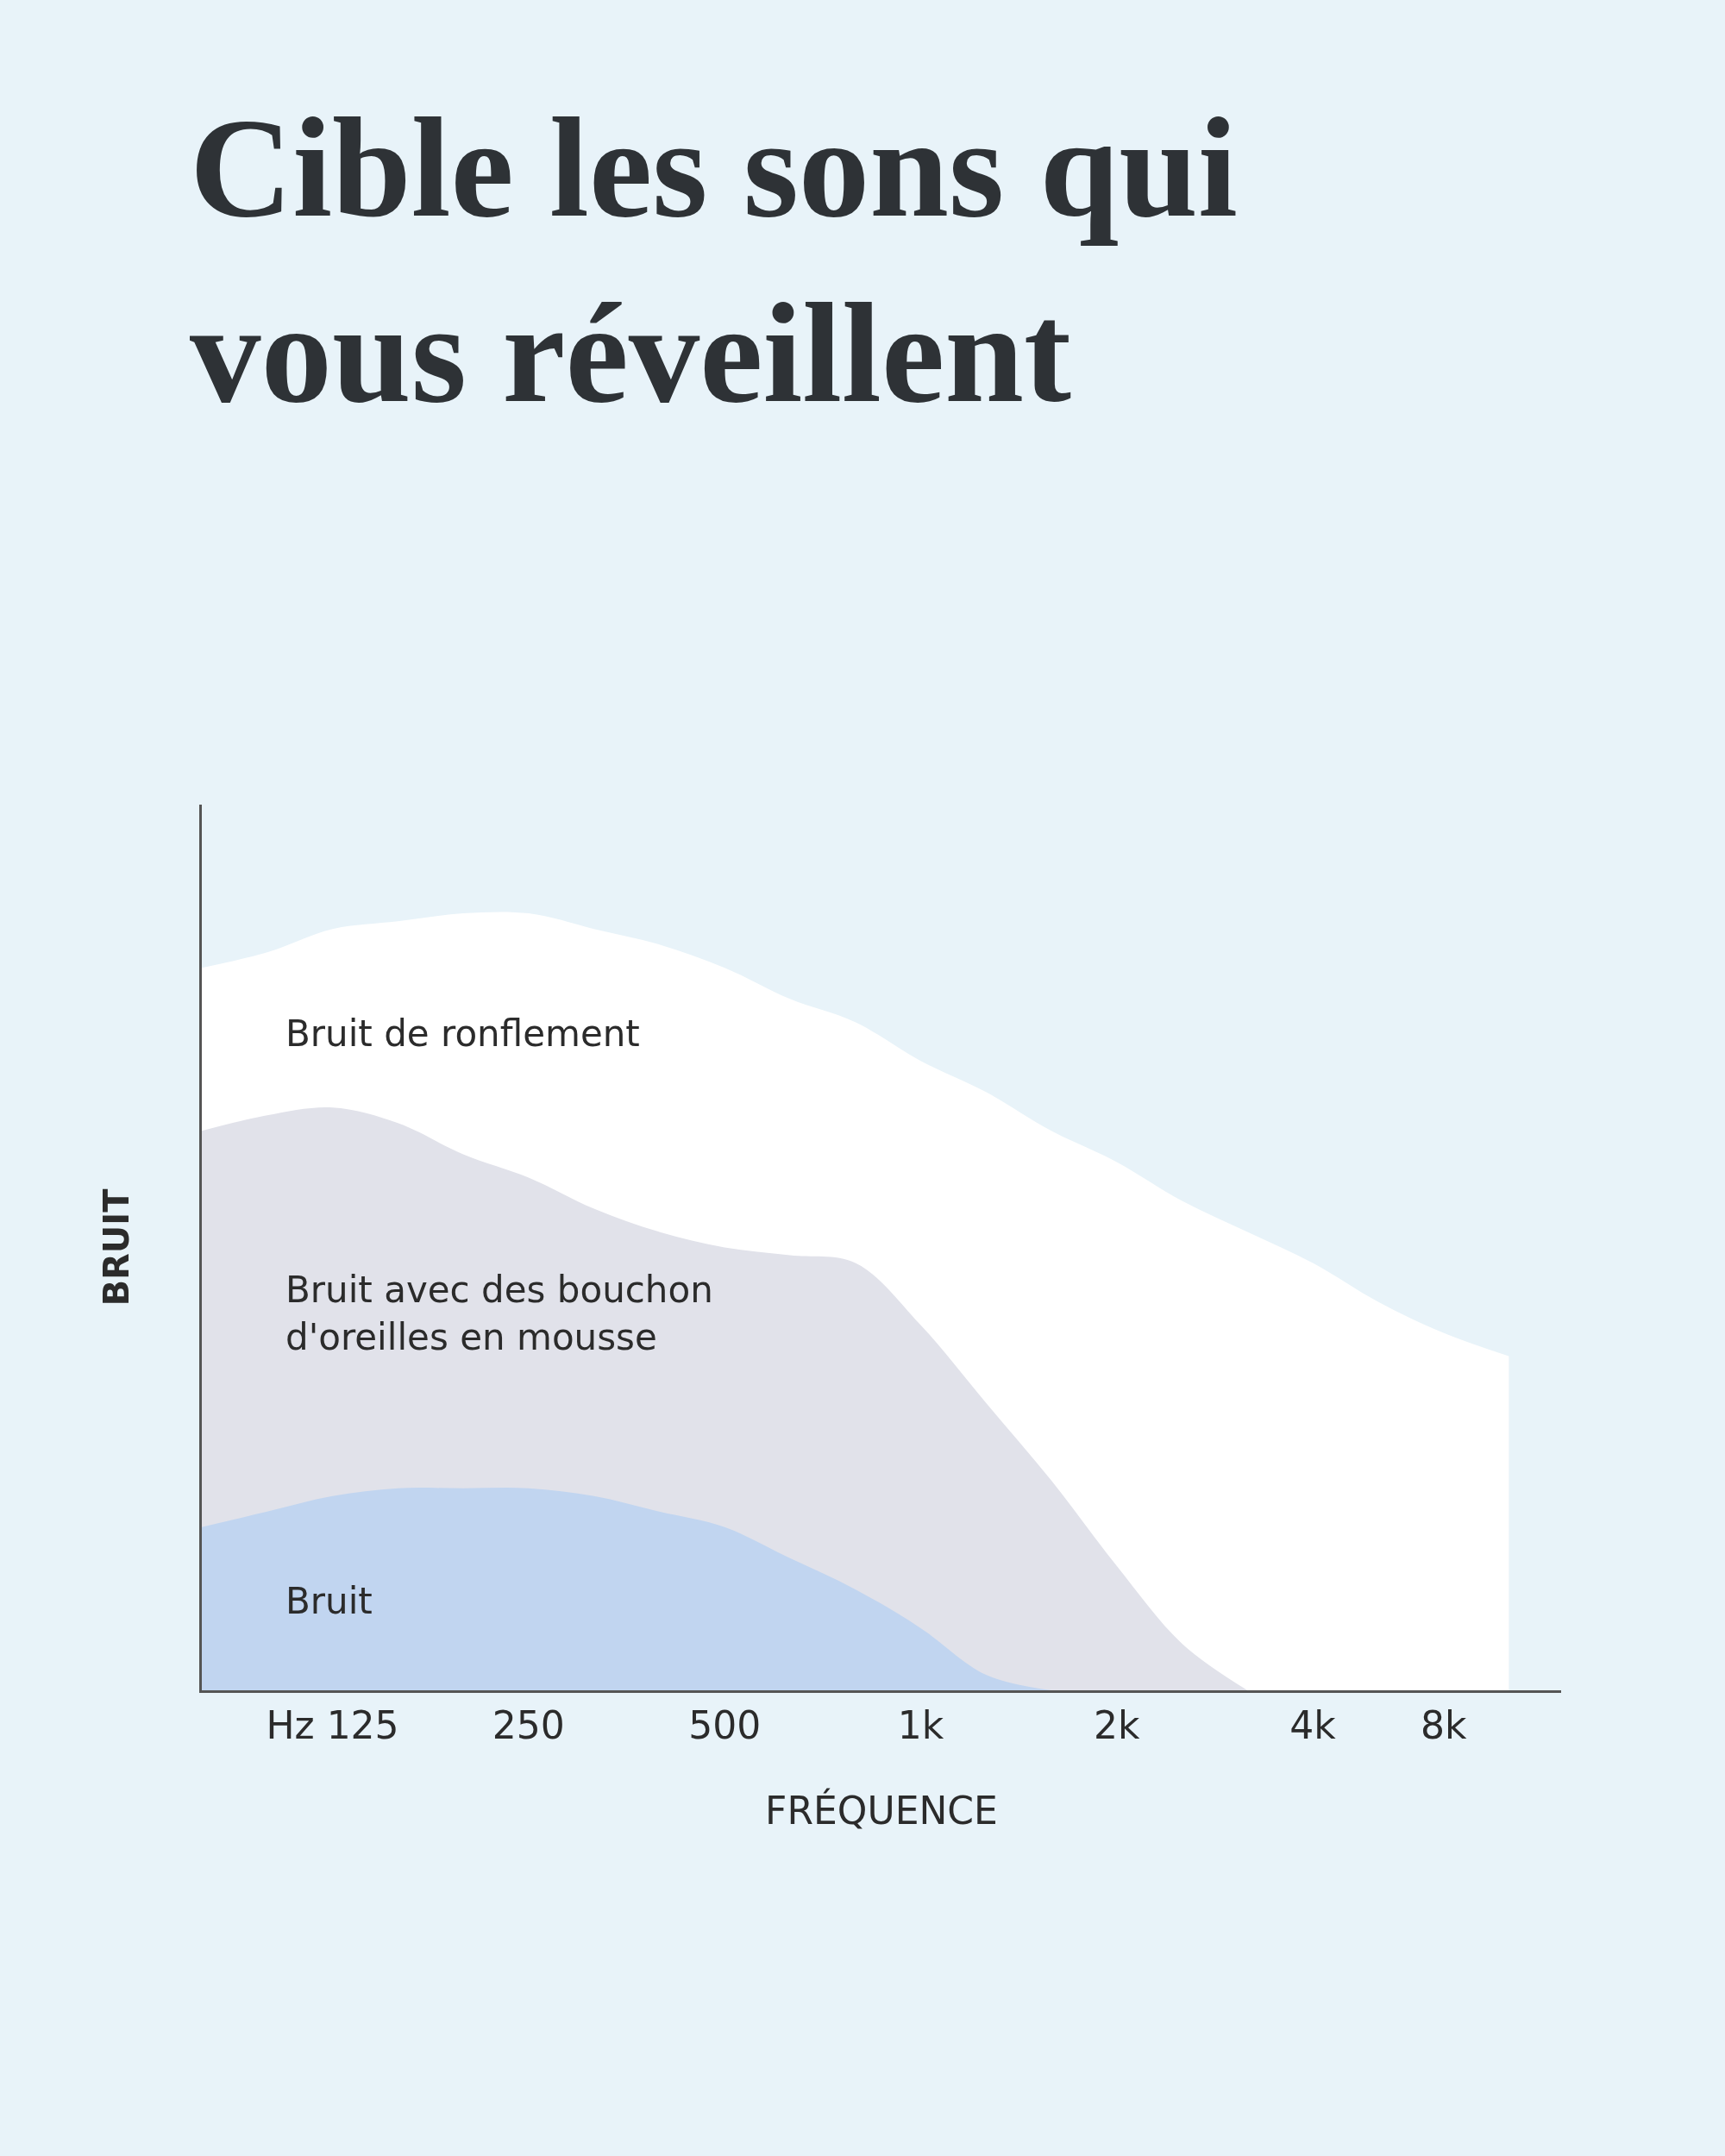 This screenshot has height=2156, width=1725. What do you see at coordinates (1313, 1724) in the screenshot?
I see `x-tick-label: 4k` at bounding box center [1313, 1724].